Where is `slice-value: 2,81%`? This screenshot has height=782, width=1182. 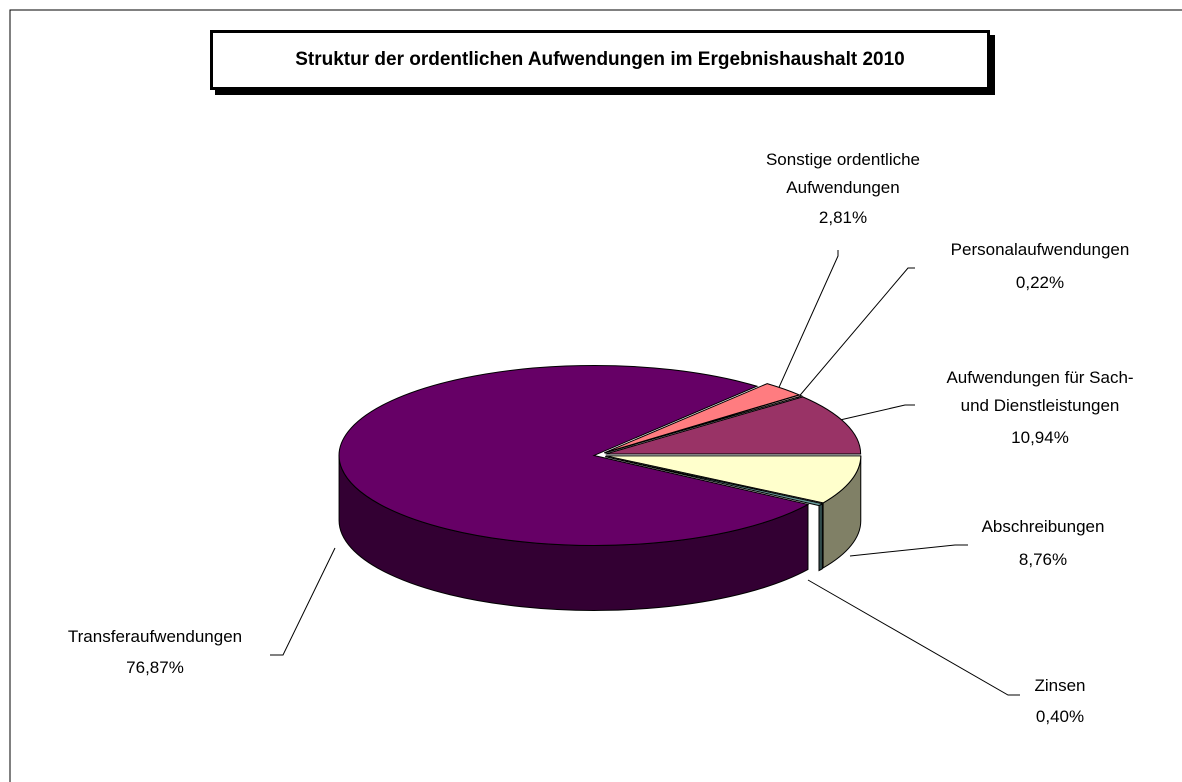
slice-value: 2,81% is located at coordinates (843, 217).